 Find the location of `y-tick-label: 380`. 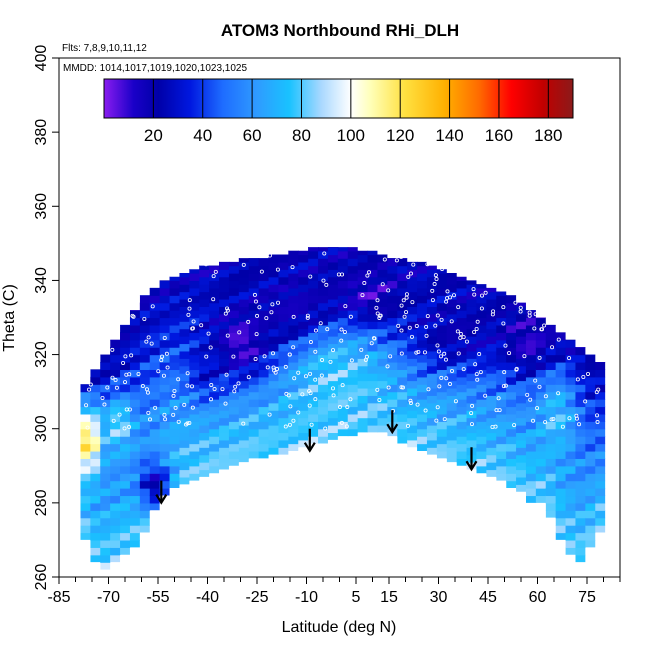

y-tick-label: 380 is located at coordinates (41, 132).